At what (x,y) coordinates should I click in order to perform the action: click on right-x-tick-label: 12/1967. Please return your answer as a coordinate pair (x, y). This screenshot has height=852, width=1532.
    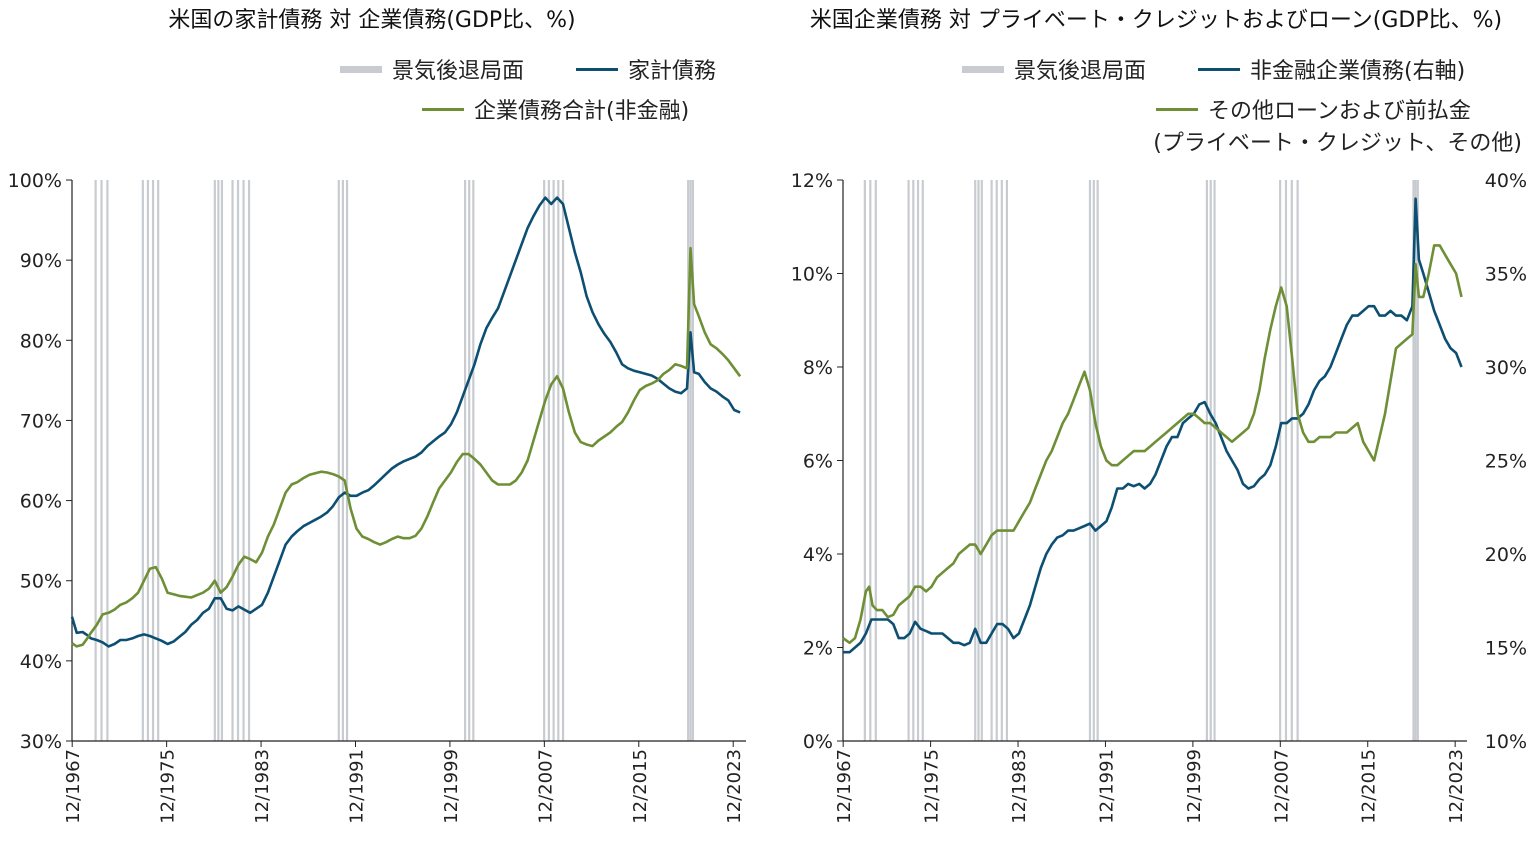
    Looking at the image, I should click on (844, 786).